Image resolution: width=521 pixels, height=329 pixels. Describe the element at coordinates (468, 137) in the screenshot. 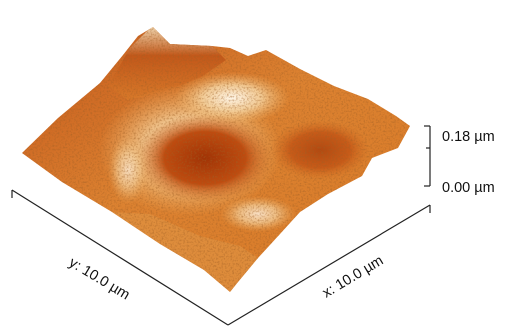

I see `z-max-label: 0.18 µm` at that location.